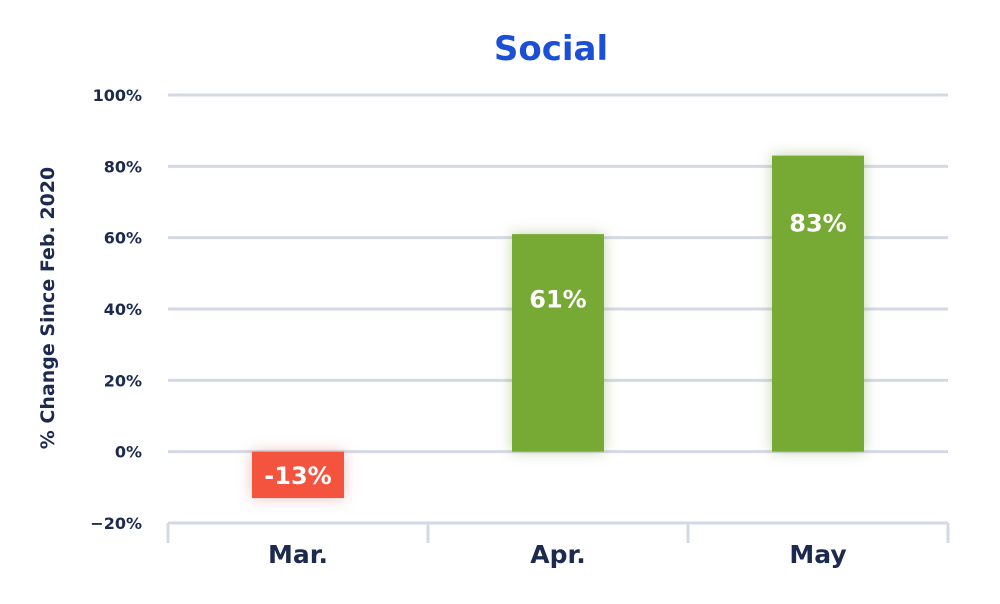  I want to click on bar-value-label: 83%, so click(817, 224).